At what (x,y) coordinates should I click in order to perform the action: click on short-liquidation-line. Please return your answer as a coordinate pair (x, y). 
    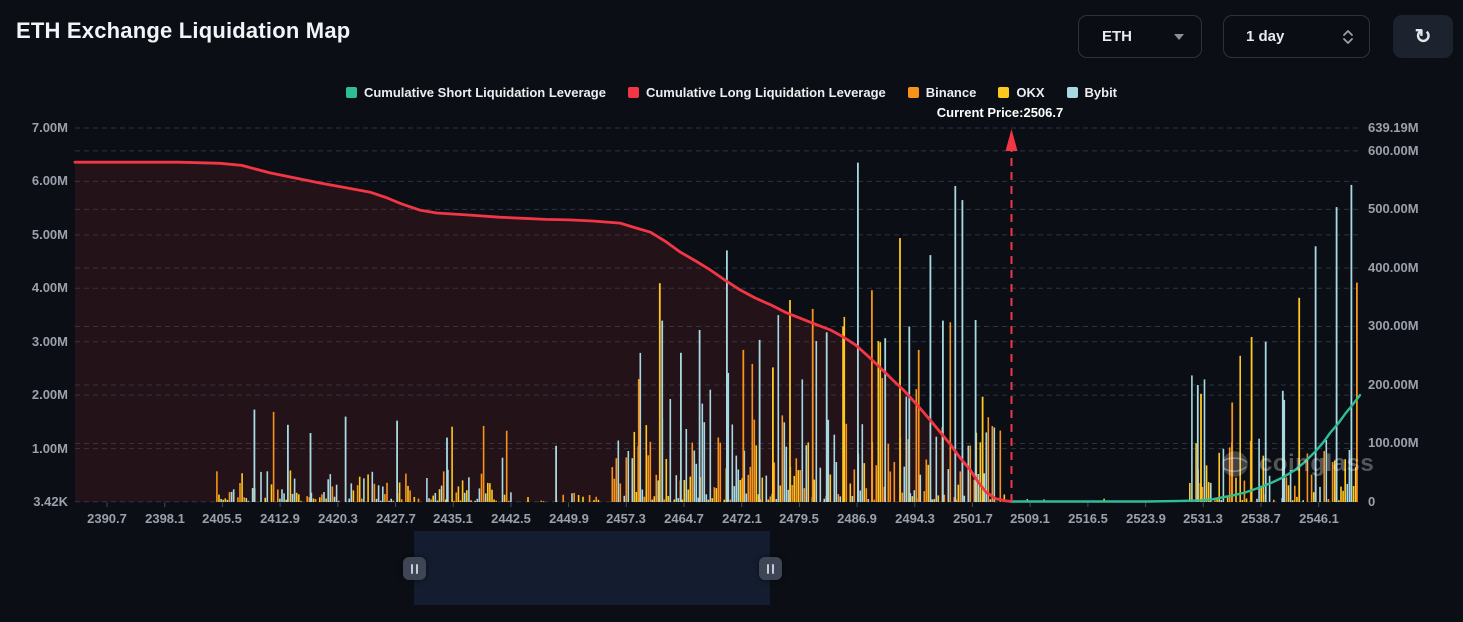
    Looking at the image, I should click on (1186, 448).